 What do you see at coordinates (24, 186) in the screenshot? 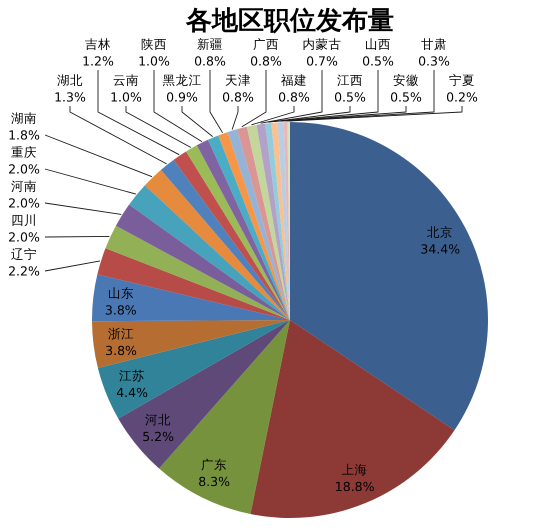
I see `slice-label: 河南` at bounding box center [24, 186].